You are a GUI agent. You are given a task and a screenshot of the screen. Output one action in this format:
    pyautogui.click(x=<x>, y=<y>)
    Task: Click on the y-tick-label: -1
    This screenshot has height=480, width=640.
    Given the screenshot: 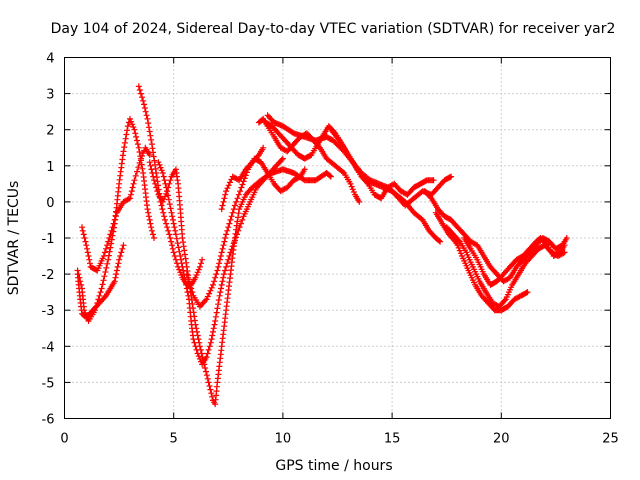 What is the action you would take?
    pyautogui.click(x=48, y=239)
    